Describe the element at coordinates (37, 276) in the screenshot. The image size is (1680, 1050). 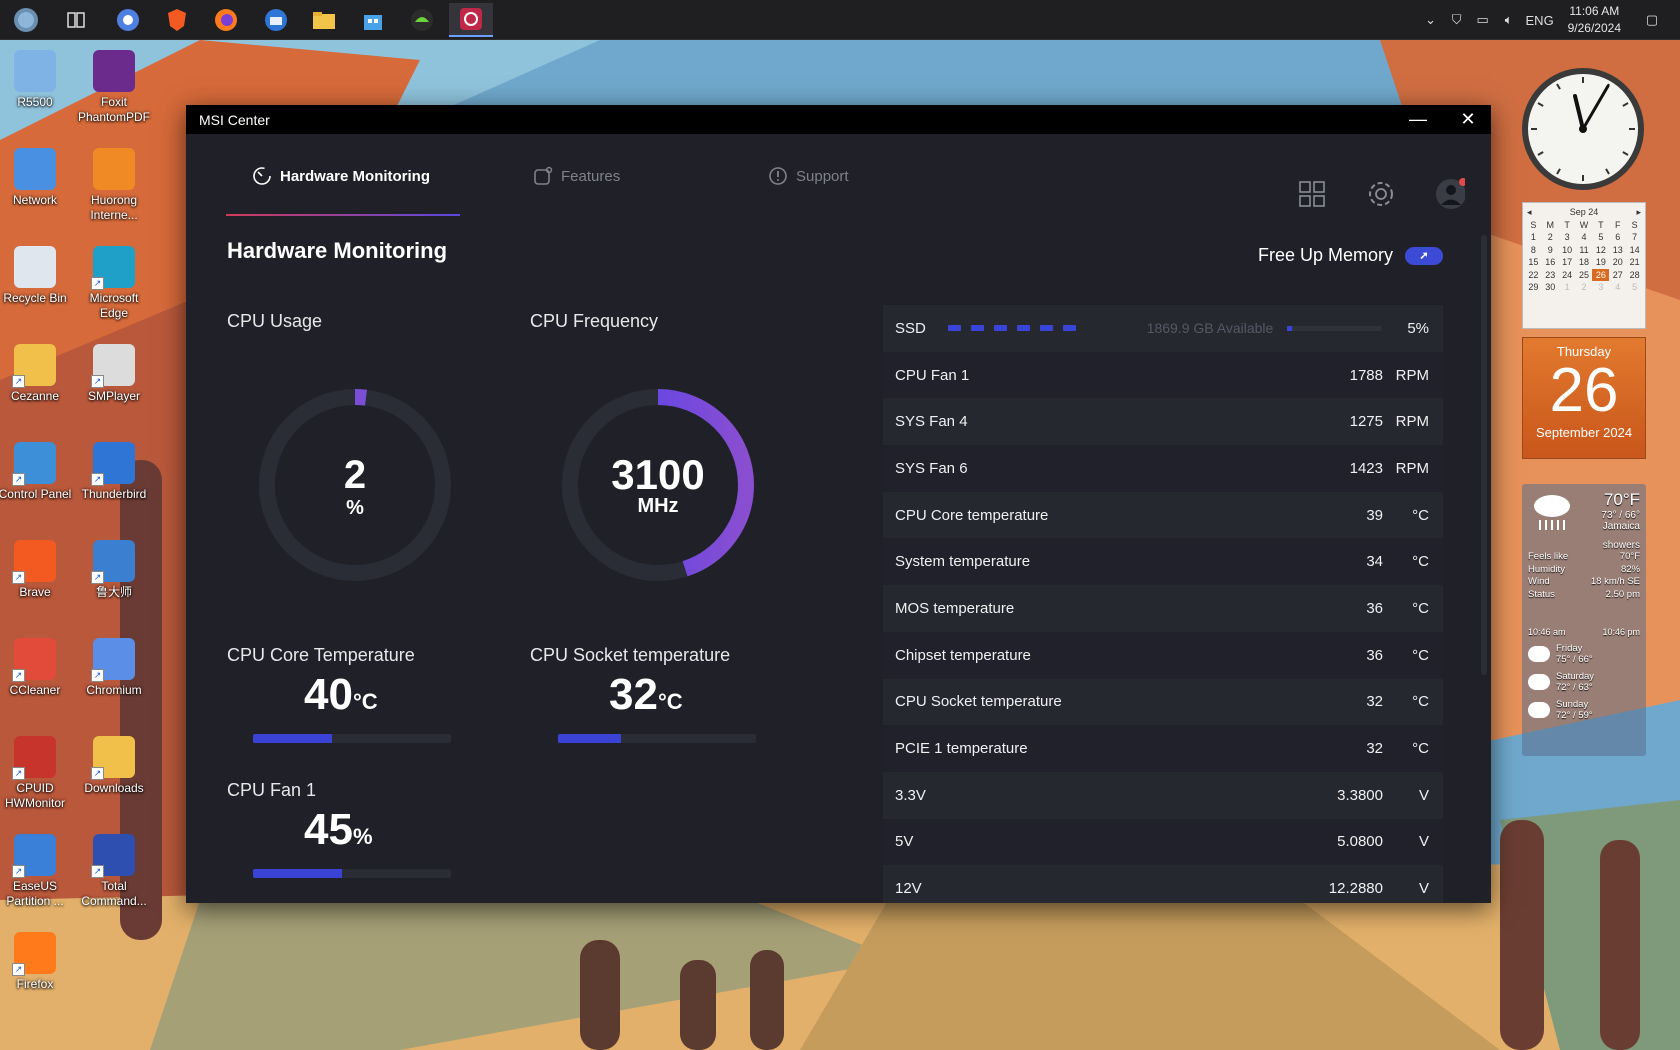
I see `desktop-icon: Recycle Bin` at that location.